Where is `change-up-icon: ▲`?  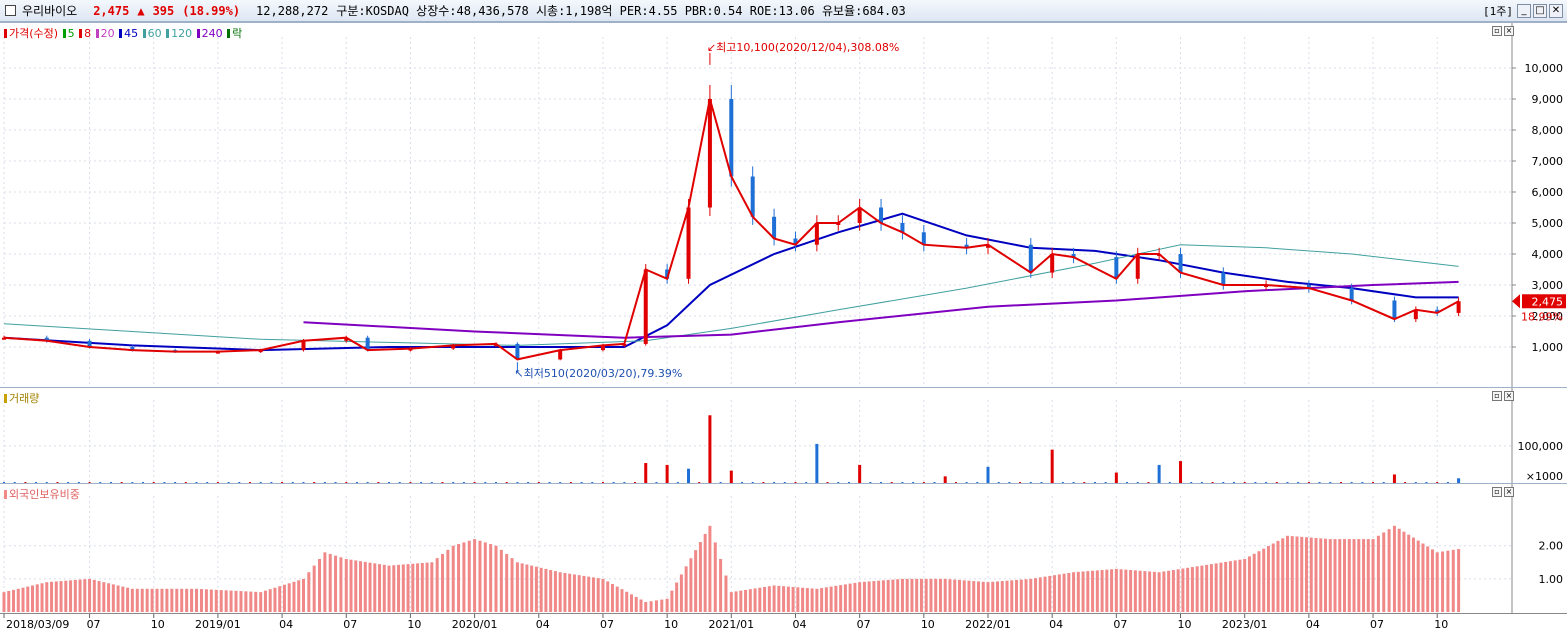
change-up-icon: ▲ is located at coordinates (141, 10).